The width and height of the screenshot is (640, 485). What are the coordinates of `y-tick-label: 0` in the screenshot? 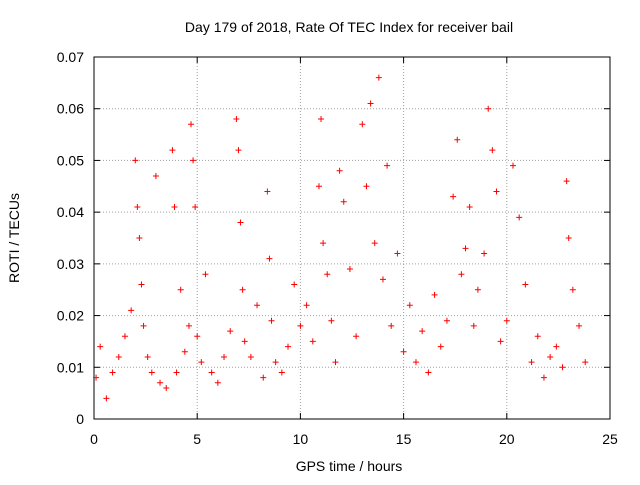 It's located at (80, 419).